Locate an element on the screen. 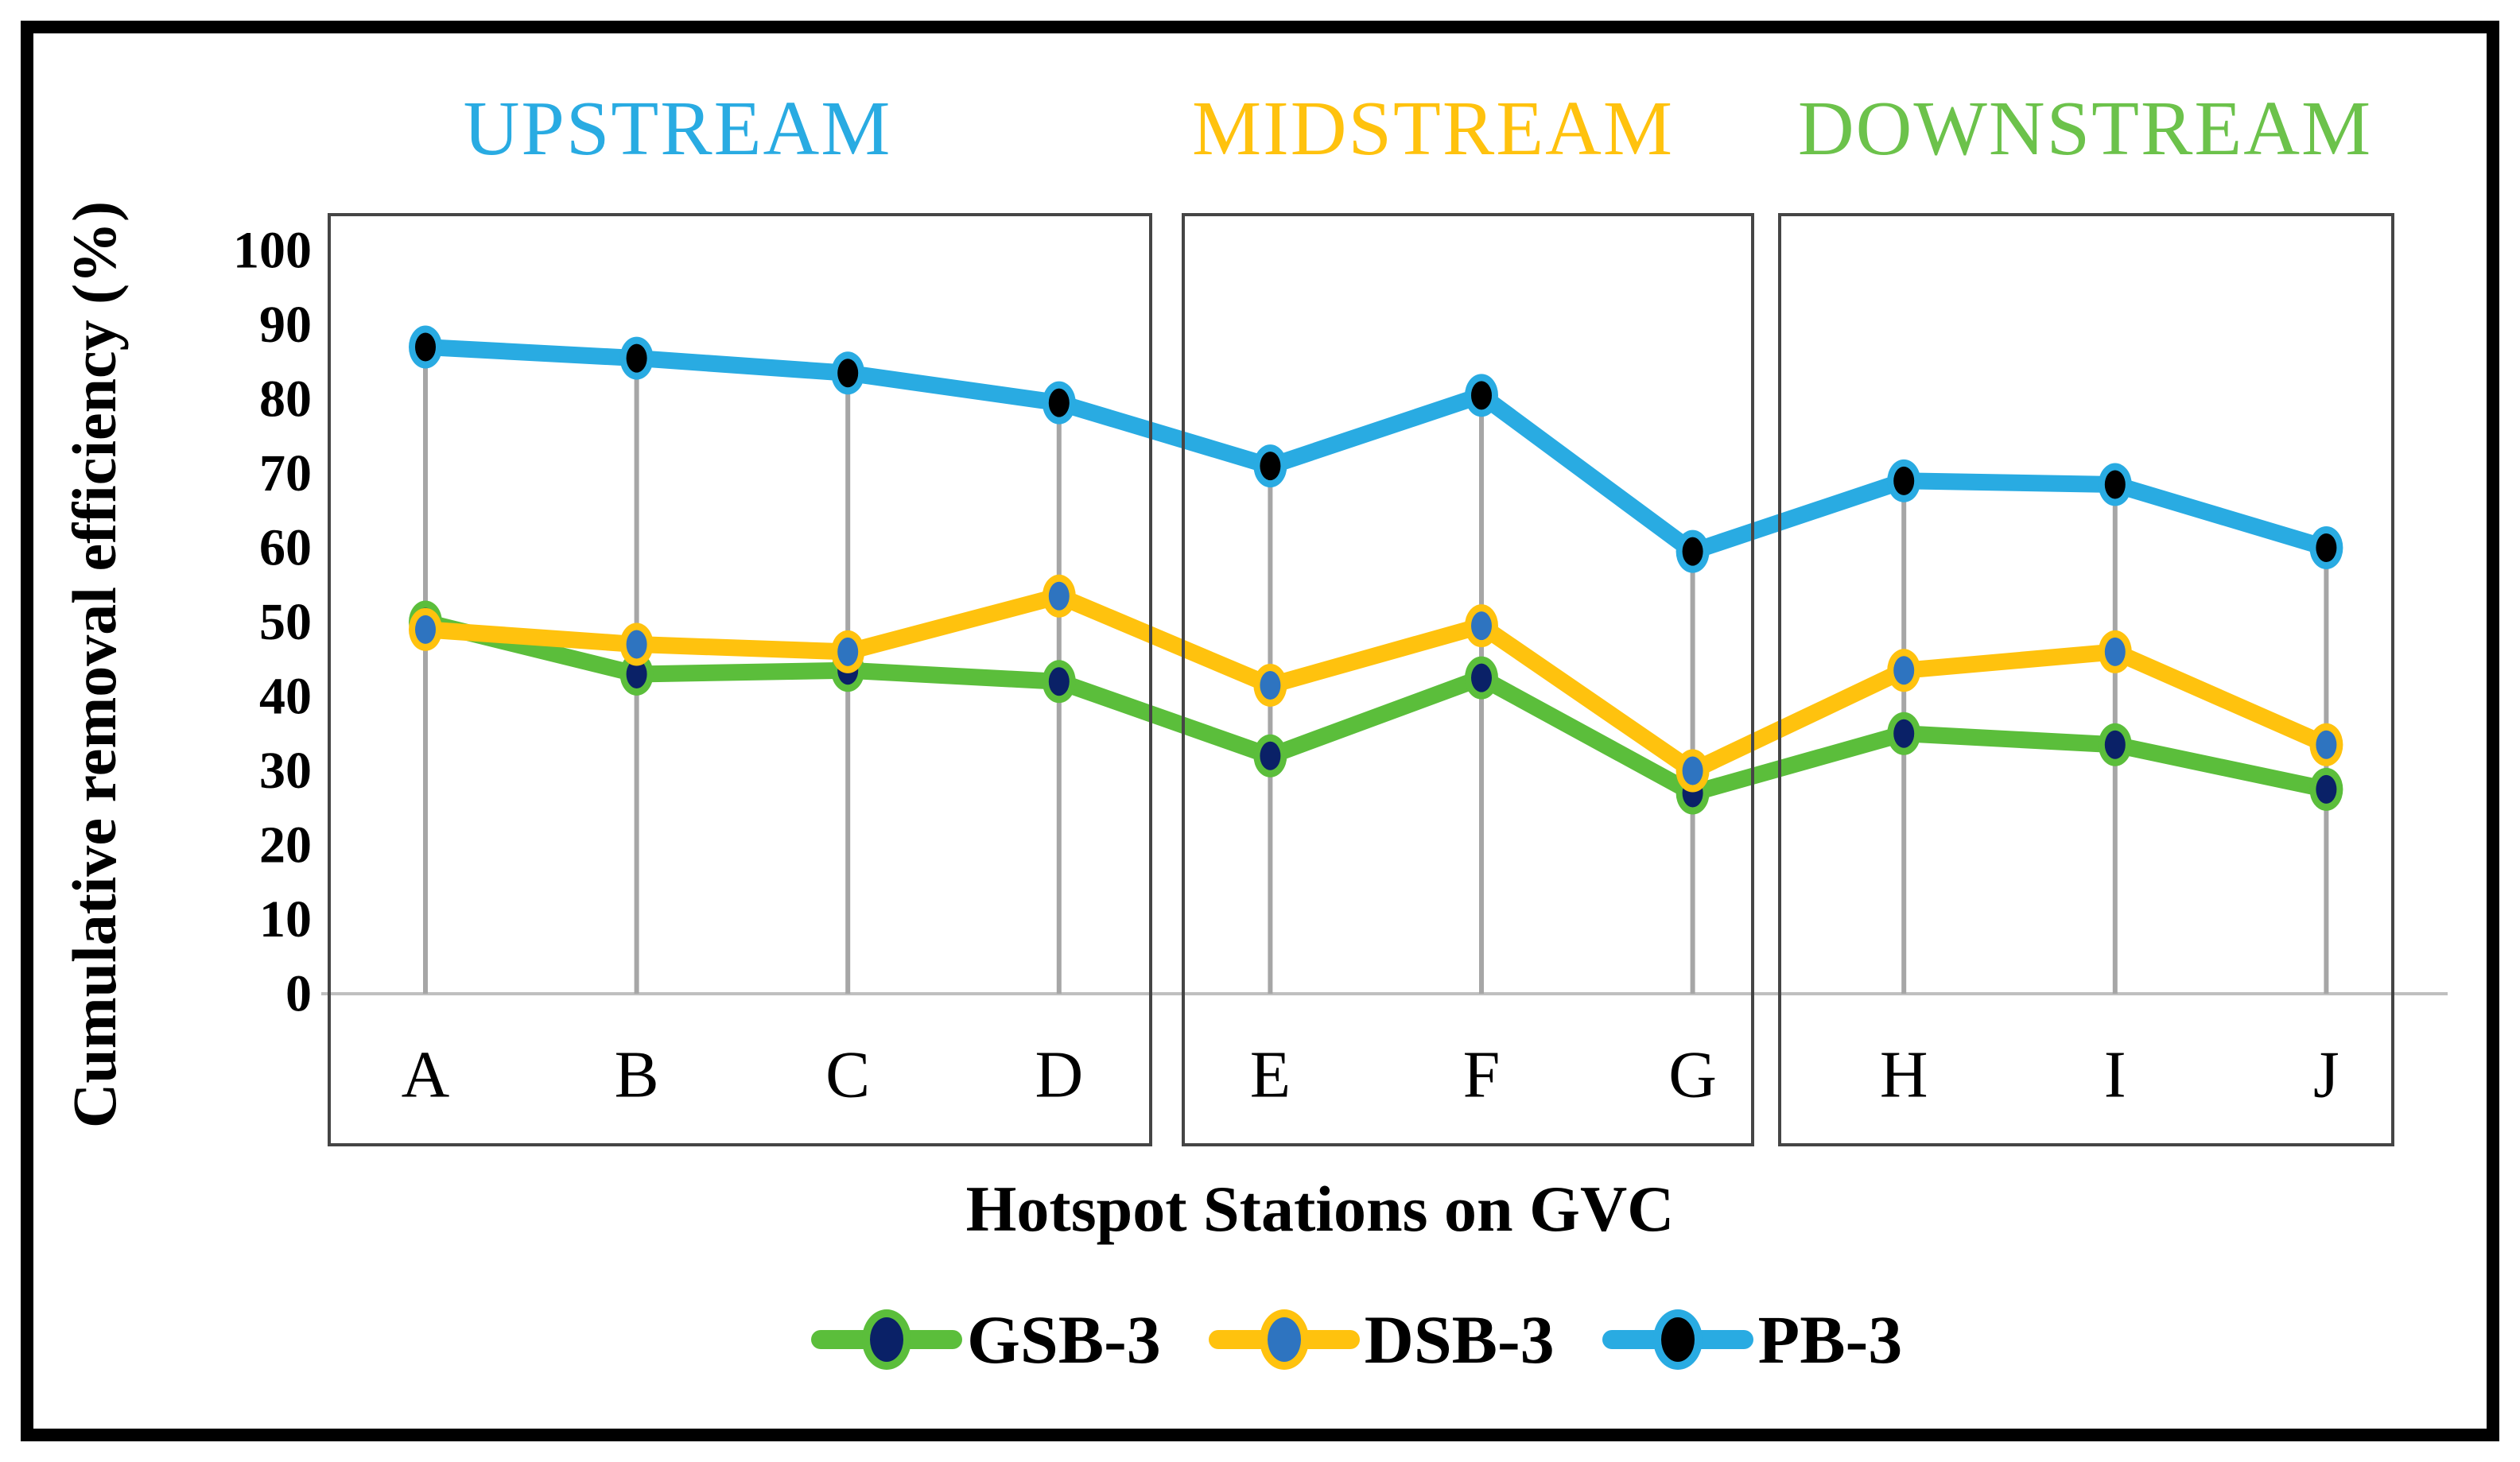 This screenshot has height=1462, width=2520. legend-marker-dsb3 is located at coordinates (1284, 1339).